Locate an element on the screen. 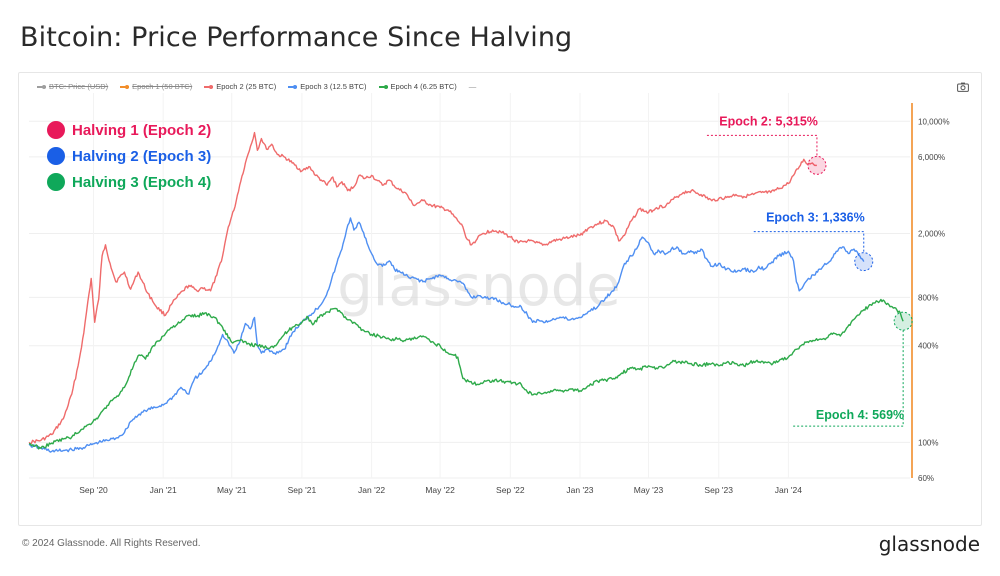 This screenshot has height=576, width=1000. legend-toggle-0: BTC: Price (USD) is located at coordinates (72, 86).